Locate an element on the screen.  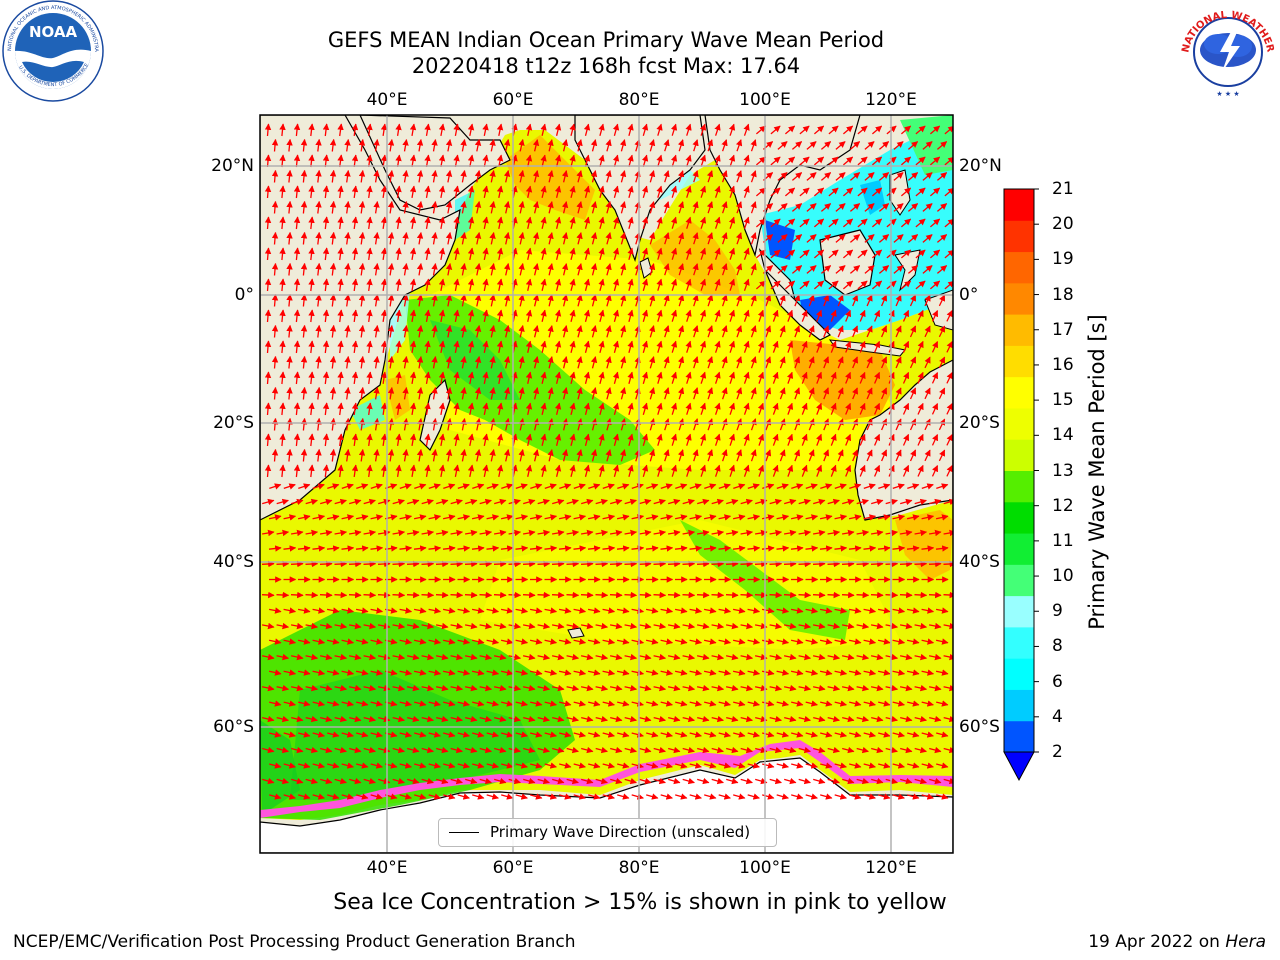
lat-tick-right-0: 0° is located at coordinates (969, 295).